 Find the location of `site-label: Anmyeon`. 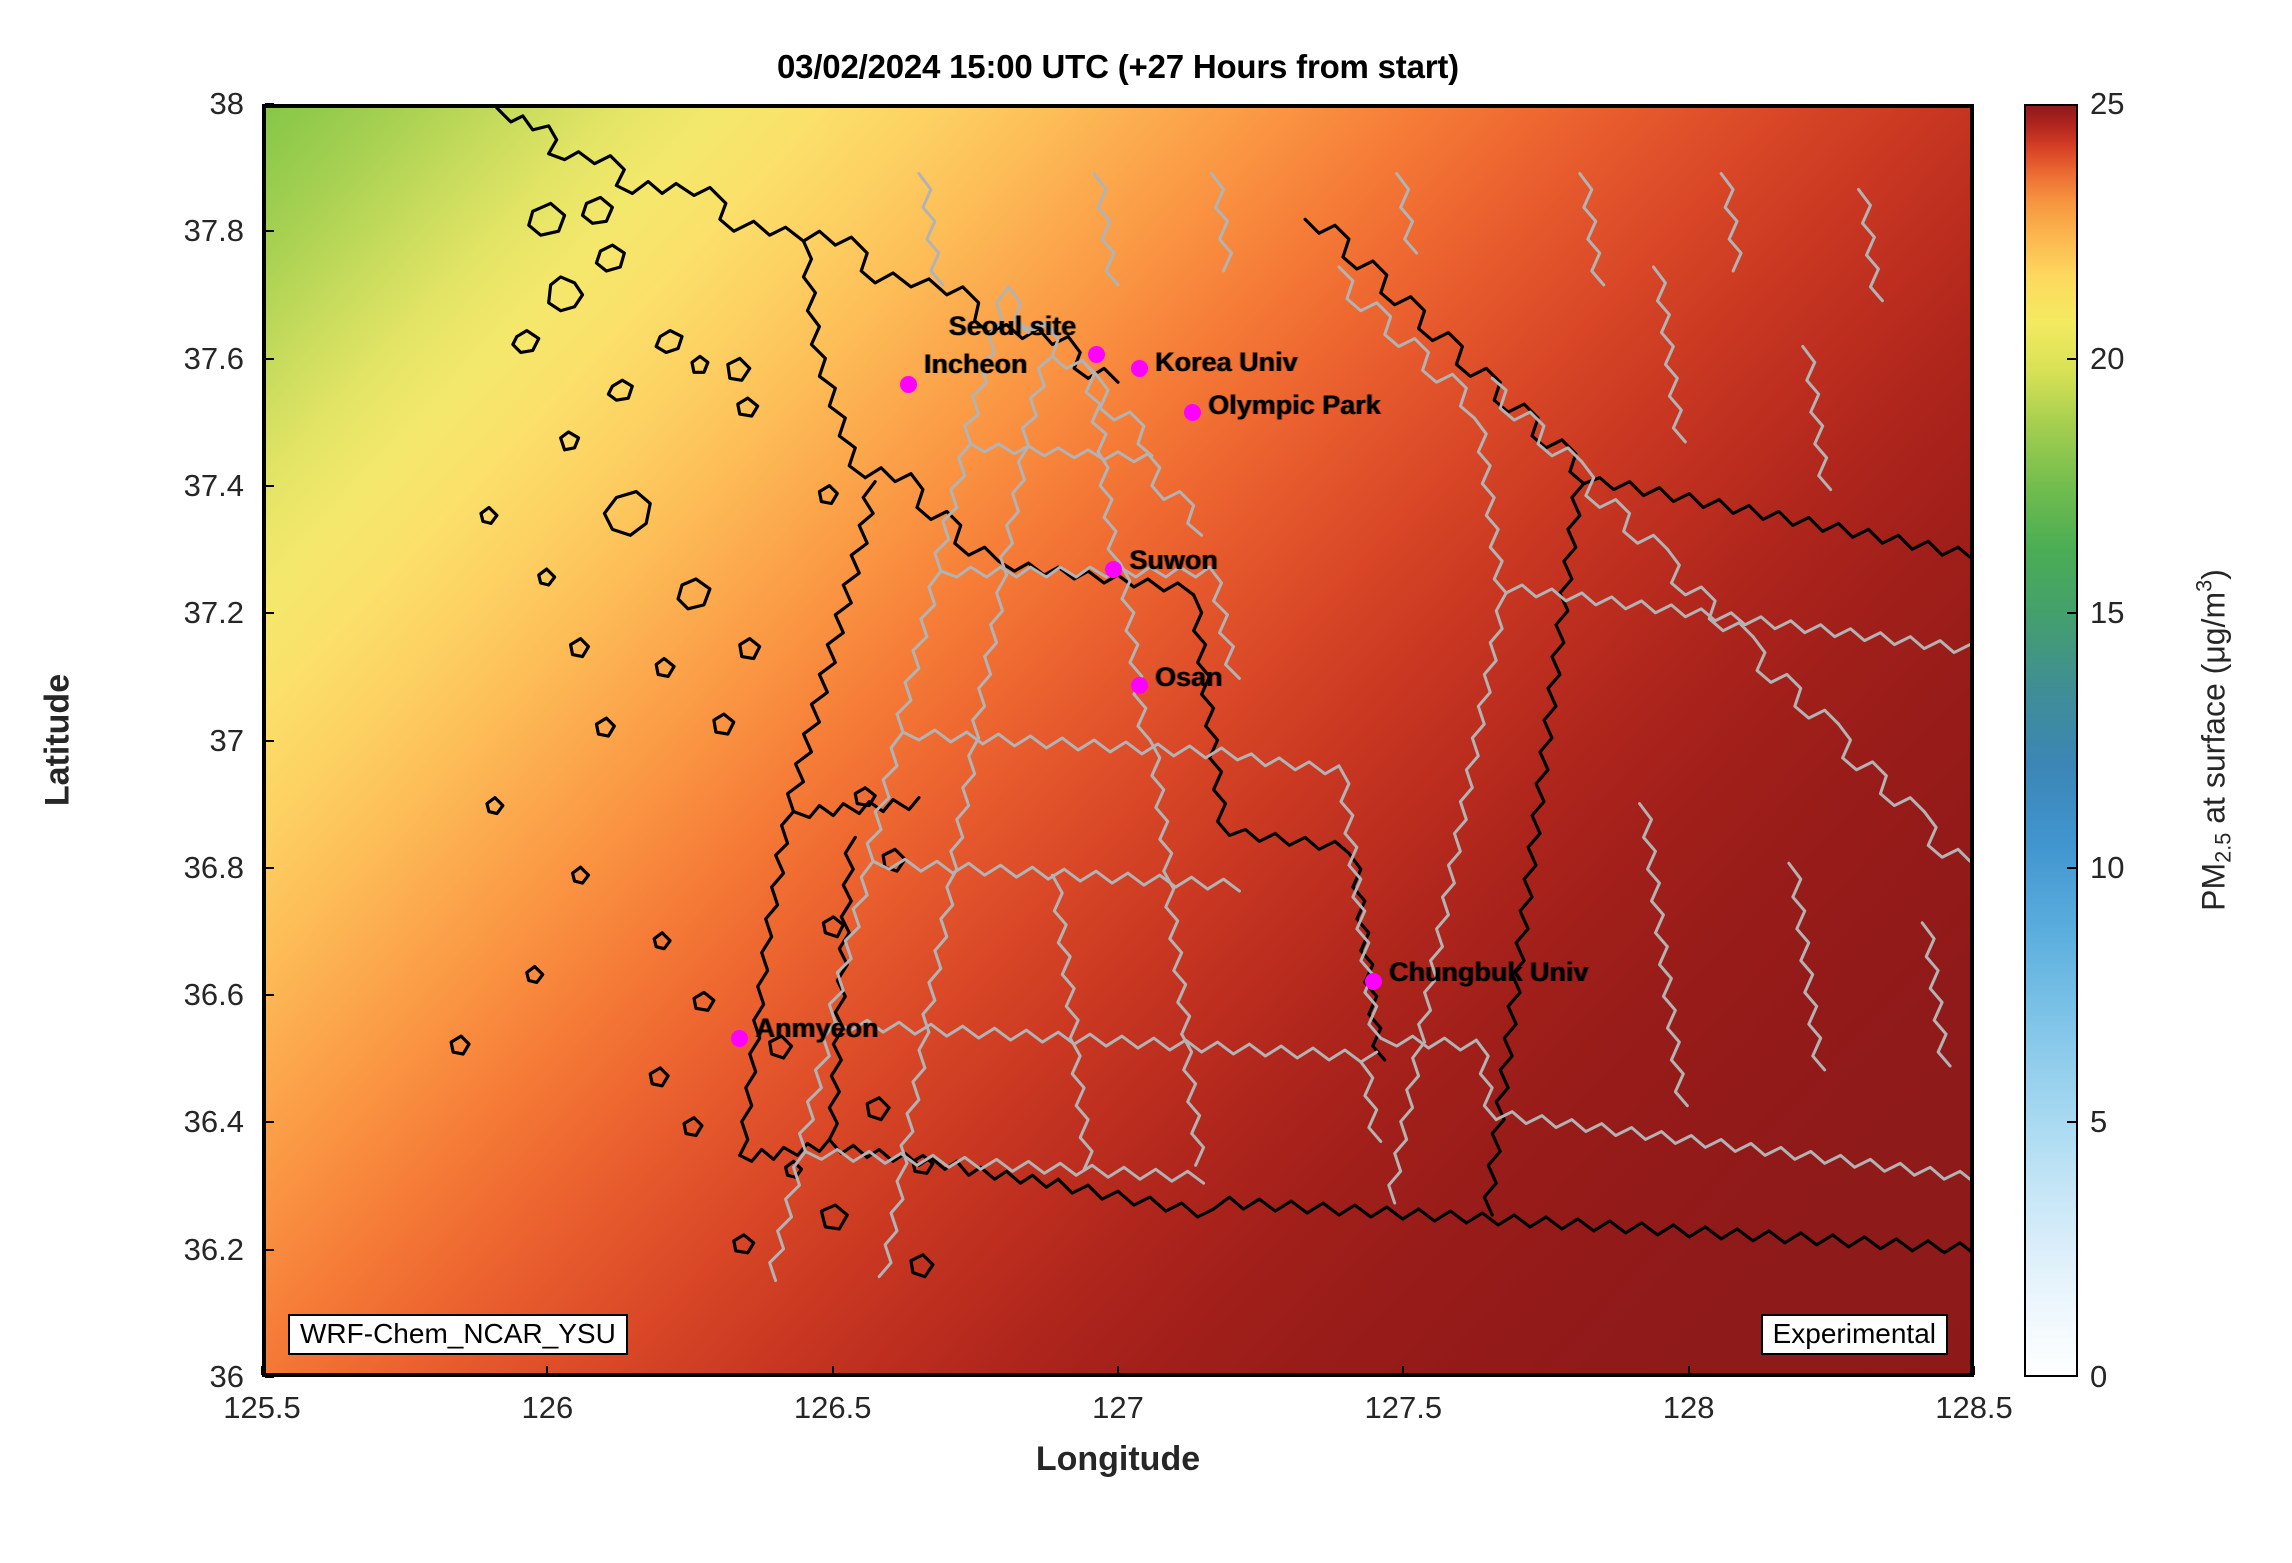

site-label: Anmyeon is located at coordinates (817, 1027).